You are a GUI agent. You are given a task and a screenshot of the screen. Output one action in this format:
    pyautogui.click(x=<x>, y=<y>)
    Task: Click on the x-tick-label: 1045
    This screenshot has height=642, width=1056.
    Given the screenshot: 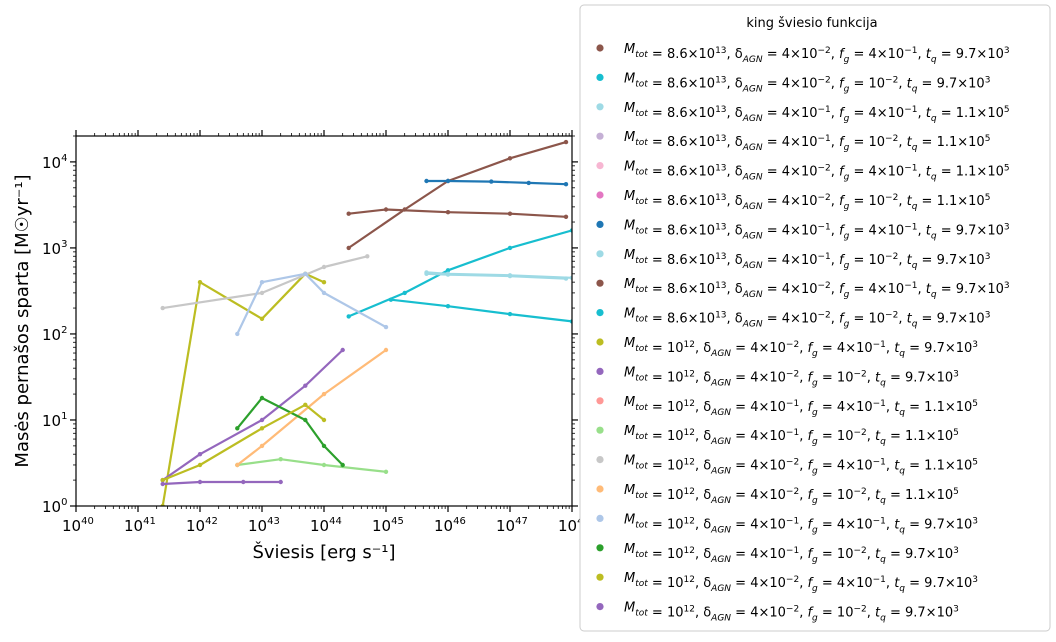 What is the action you would take?
    pyautogui.click(x=388, y=525)
    